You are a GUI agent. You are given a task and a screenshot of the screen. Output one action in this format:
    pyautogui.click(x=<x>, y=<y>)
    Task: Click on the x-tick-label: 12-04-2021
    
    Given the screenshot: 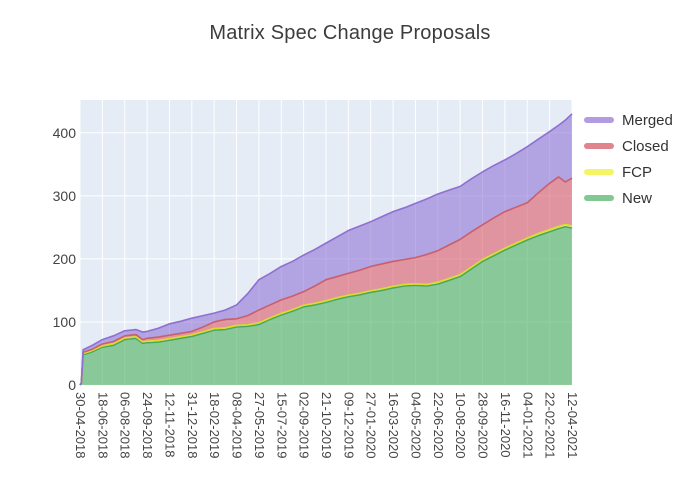 What is the action you would take?
    pyautogui.click(x=572, y=425)
    